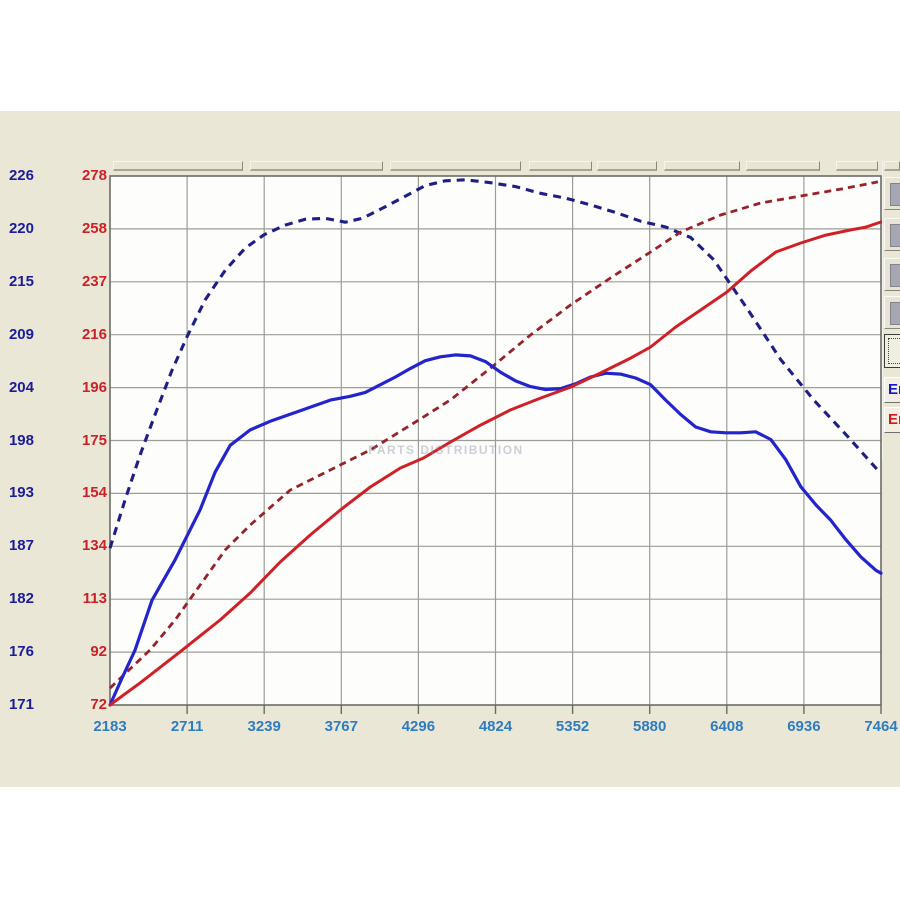  I want to click on y-tick-label-red: 196, so click(94, 387).